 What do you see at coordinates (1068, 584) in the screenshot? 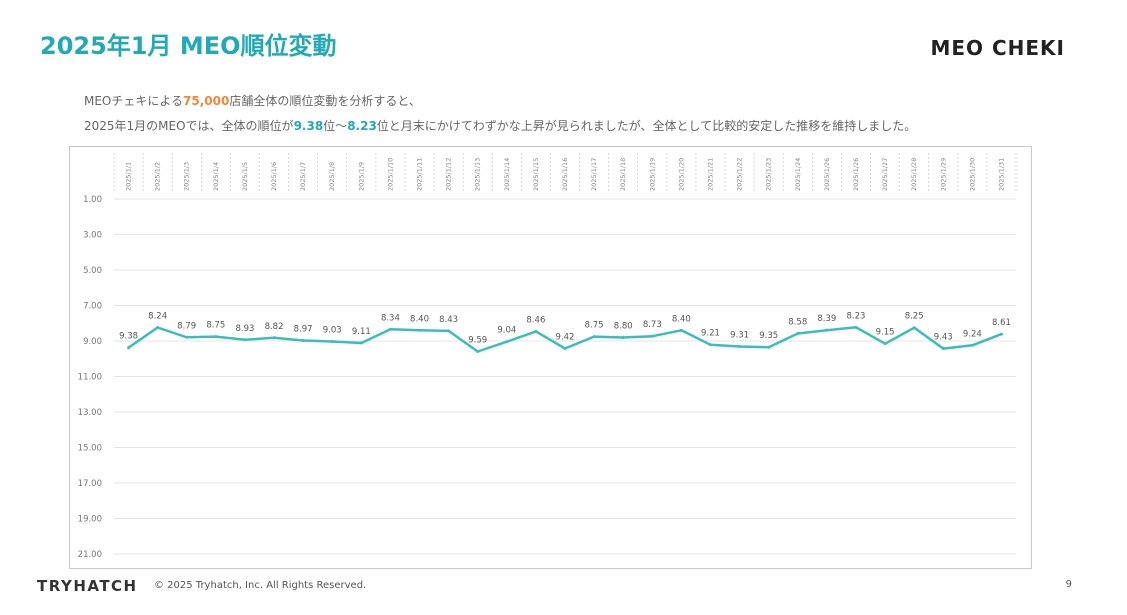
I see `page-number: 9` at bounding box center [1068, 584].